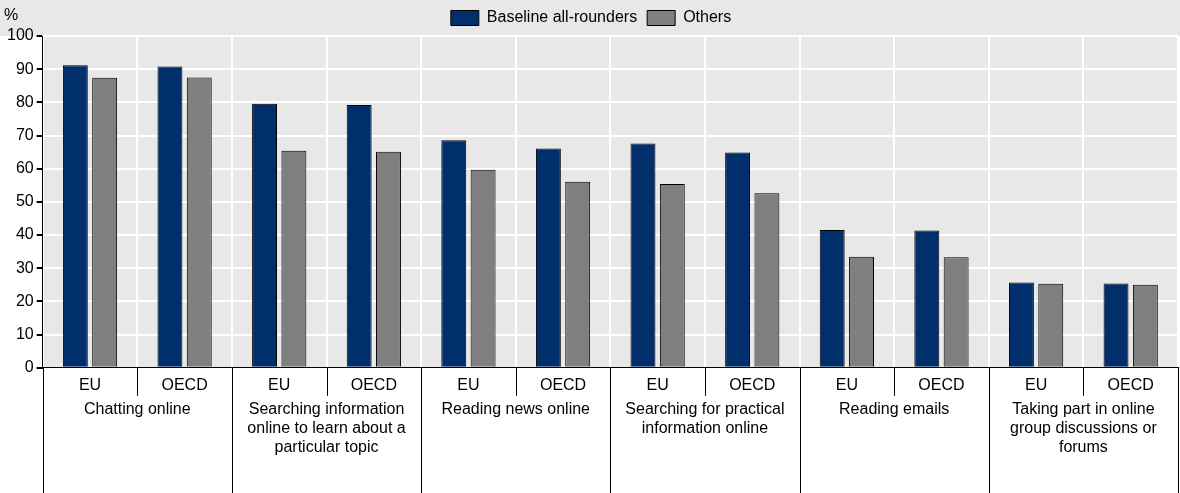 This screenshot has height=493, width=1180. What do you see at coordinates (705, 418) in the screenshot?
I see `text: Searching for practical information online` at bounding box center [705, 418].